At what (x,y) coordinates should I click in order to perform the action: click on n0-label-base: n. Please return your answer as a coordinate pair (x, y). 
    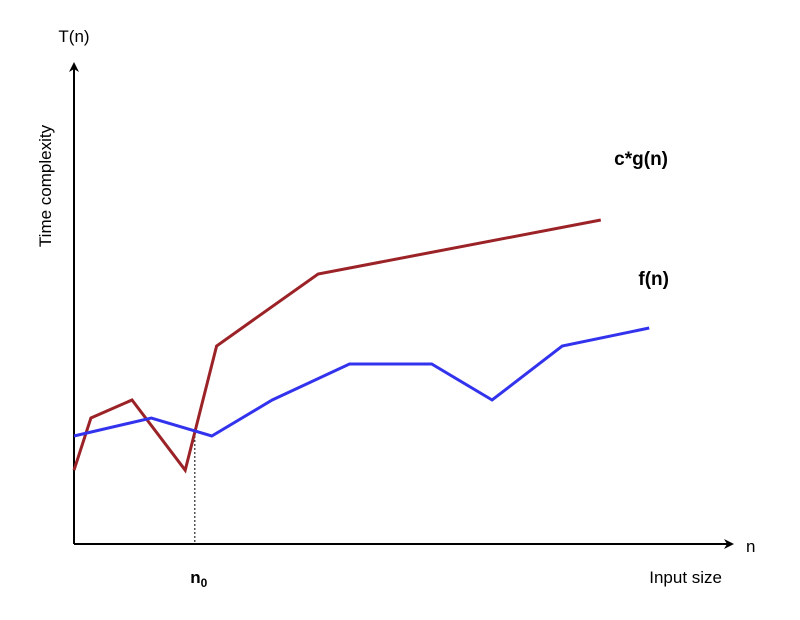
    Looking at the image, I should click on (195, 577).